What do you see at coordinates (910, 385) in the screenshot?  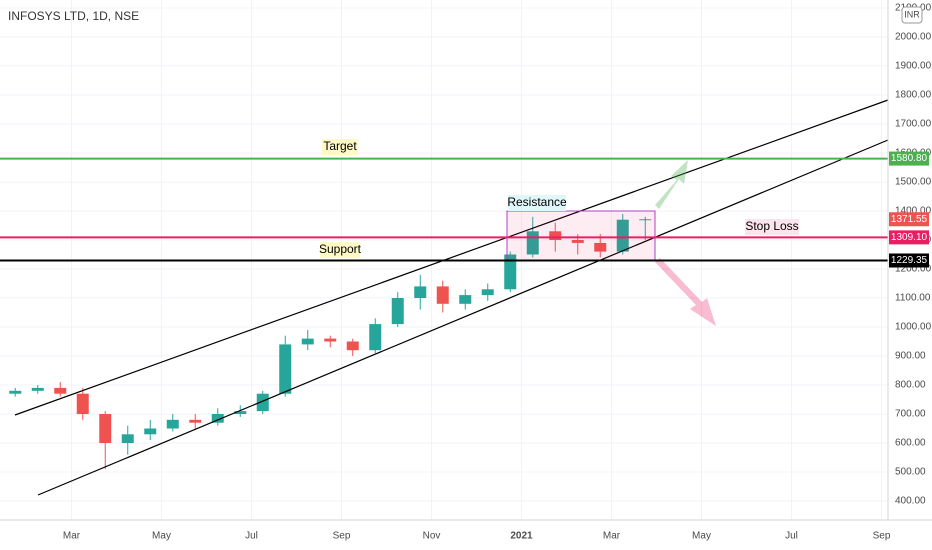 I see `y-tick-label: 800.00` at bounding box center [910, 385].